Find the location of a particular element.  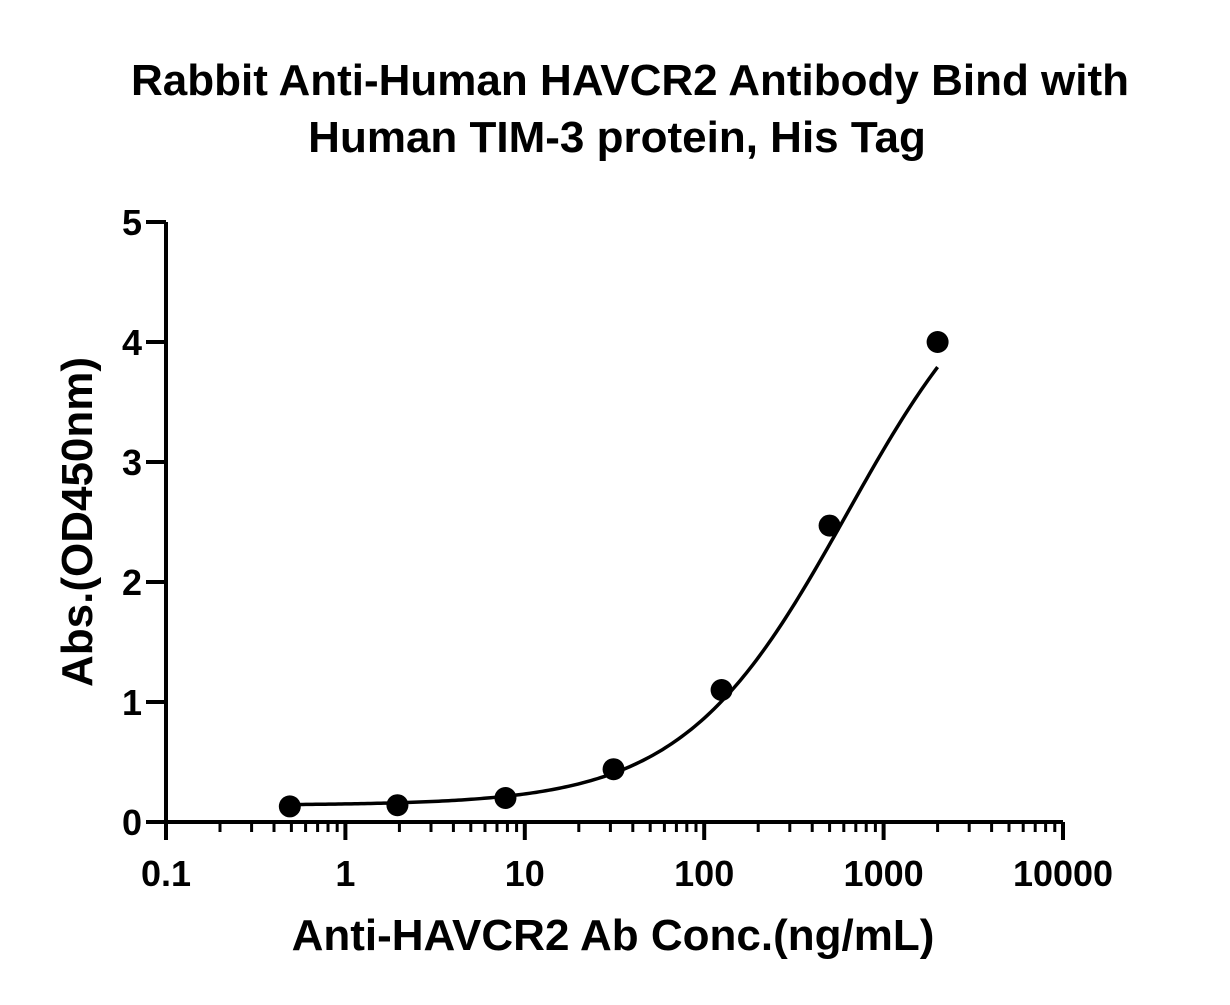

y-tick-label: 3 is located at coordinates (132, 462).